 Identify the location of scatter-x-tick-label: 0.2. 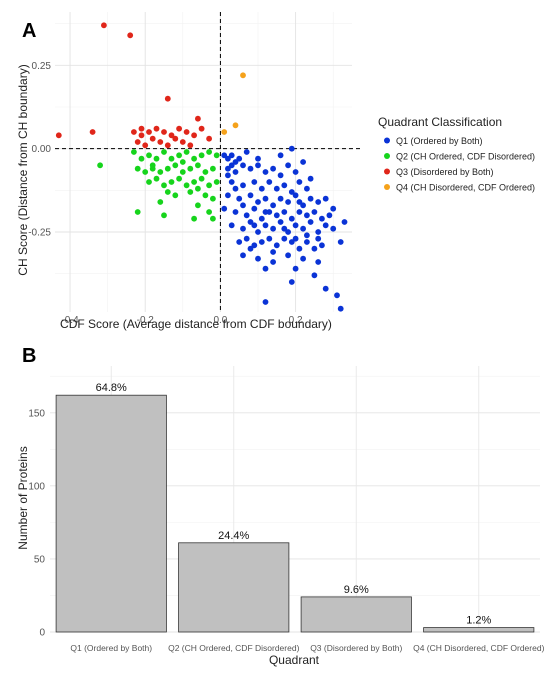
(296, 320).